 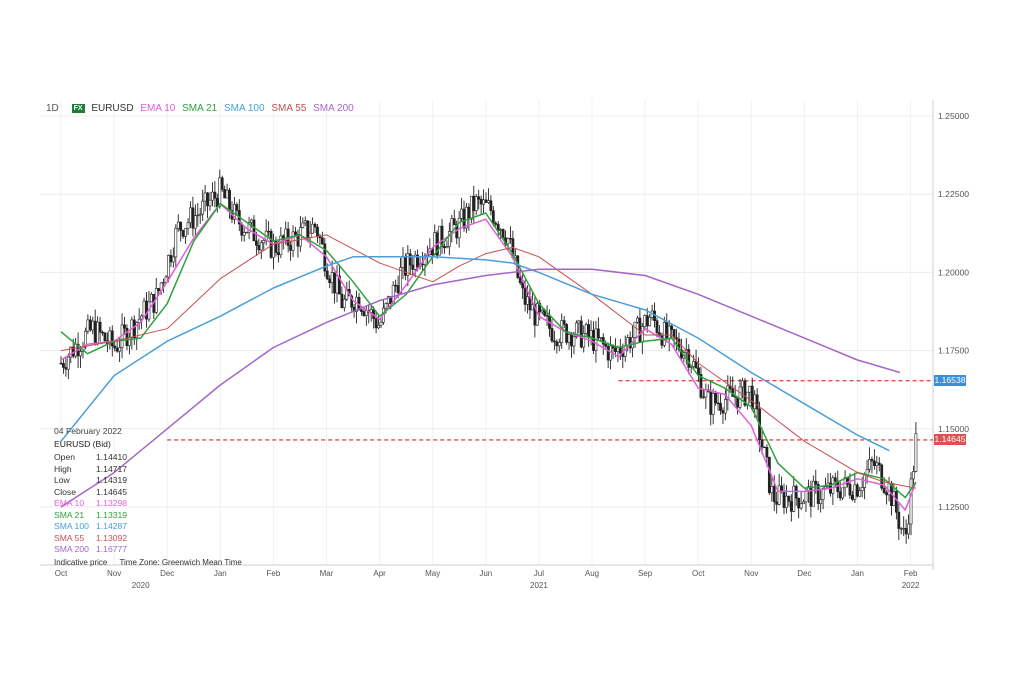 I want to click on legend-ema-10: EMA 10, so click(x=158, y=108).